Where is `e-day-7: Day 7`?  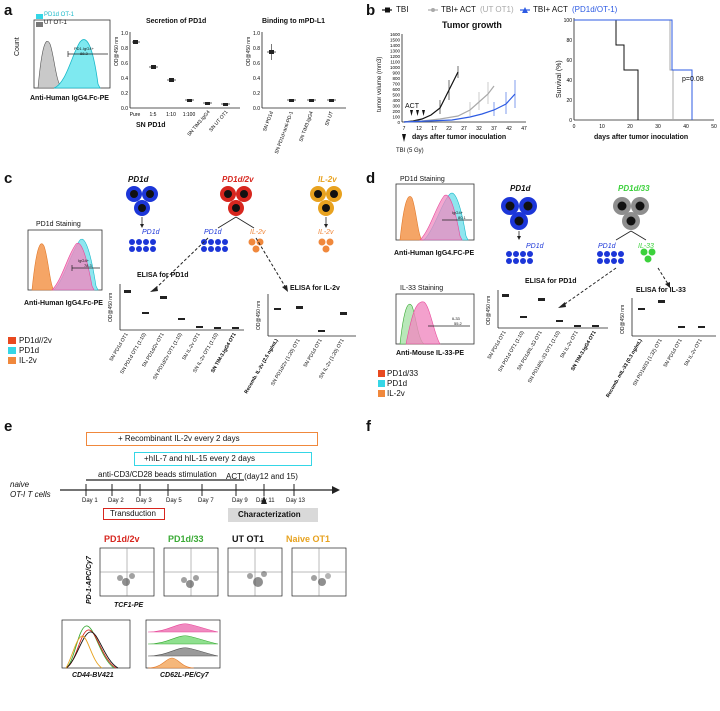
e-day-7: Day 7 is located at coordinates (206, 501).